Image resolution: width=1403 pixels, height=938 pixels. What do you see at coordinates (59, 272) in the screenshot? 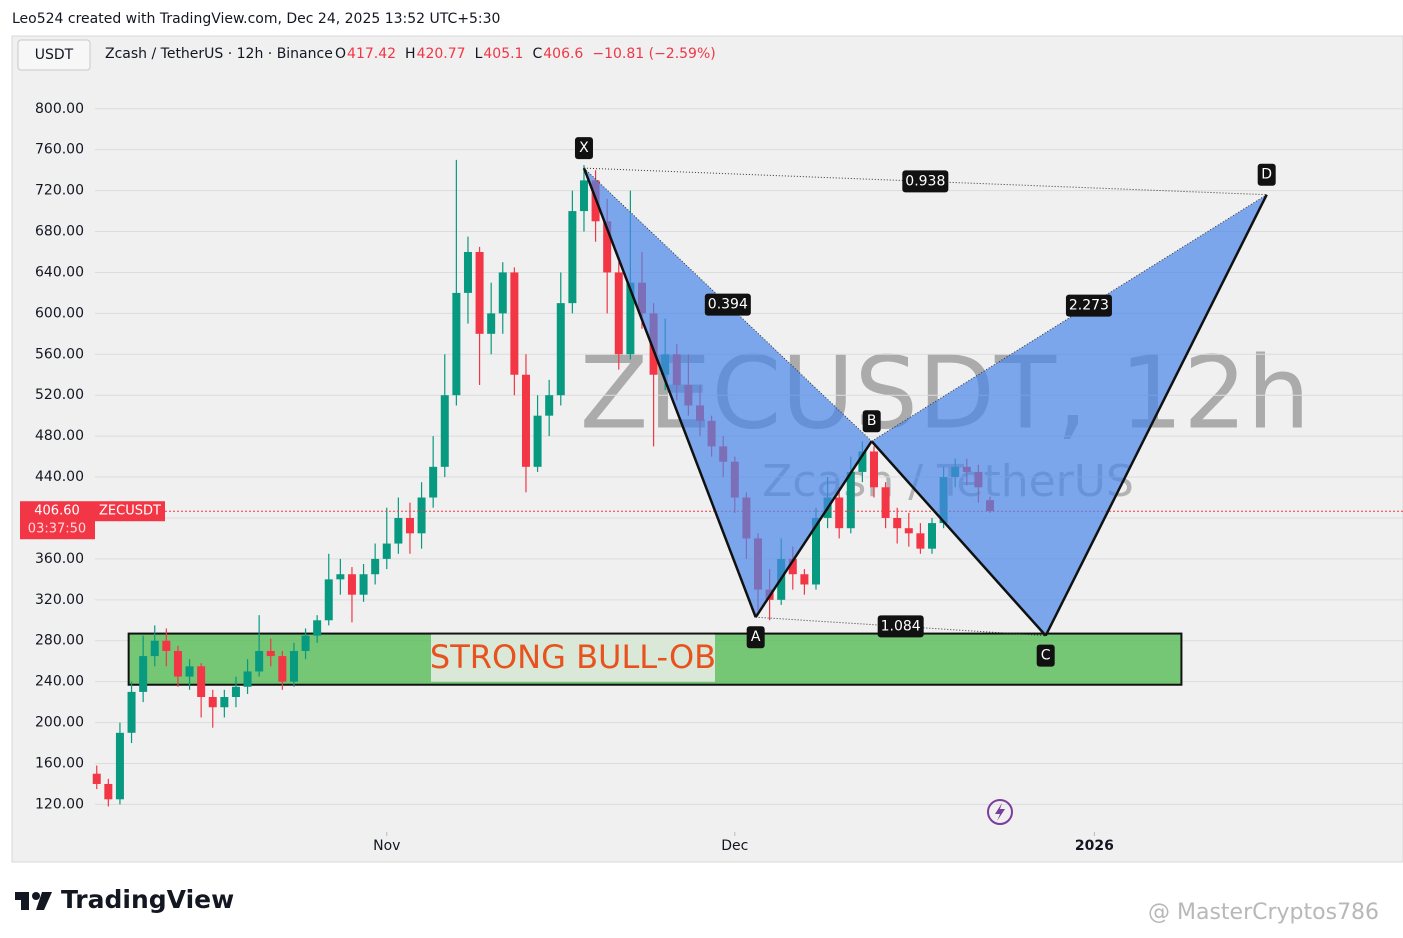
I see `y-tick-label: 640.00` at bounding box center [59, 272].